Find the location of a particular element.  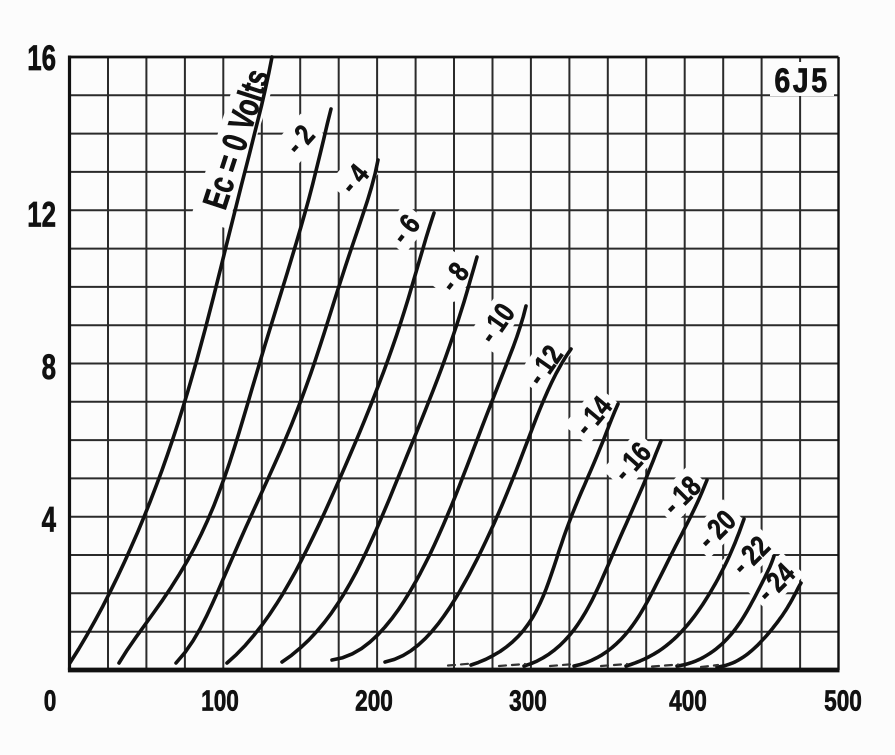

svg-text: 0 is located at coordinates (50, 700).